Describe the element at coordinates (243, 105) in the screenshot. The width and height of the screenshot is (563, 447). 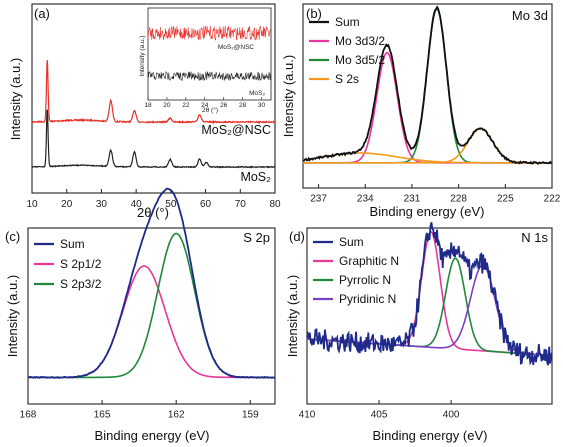
I see `inset-tick-label: 28` at that location.